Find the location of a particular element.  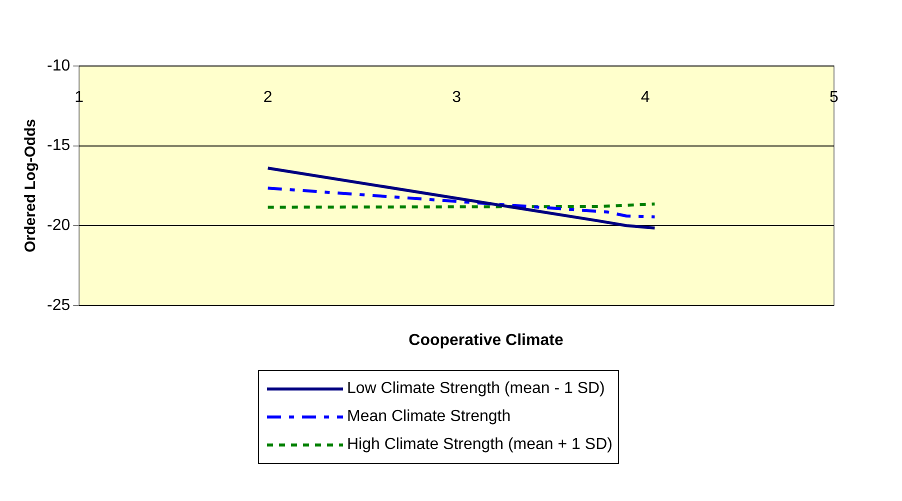

y-tick-label: -10 is located at coordinates (58, 65).